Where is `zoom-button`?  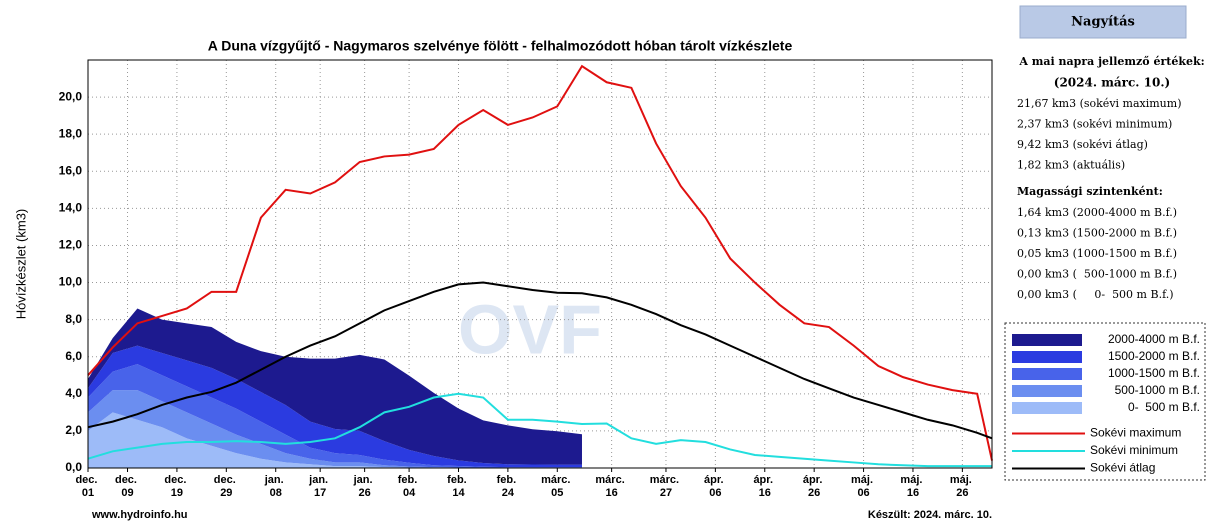
zoom-button is located at coordinates (1103, 22).